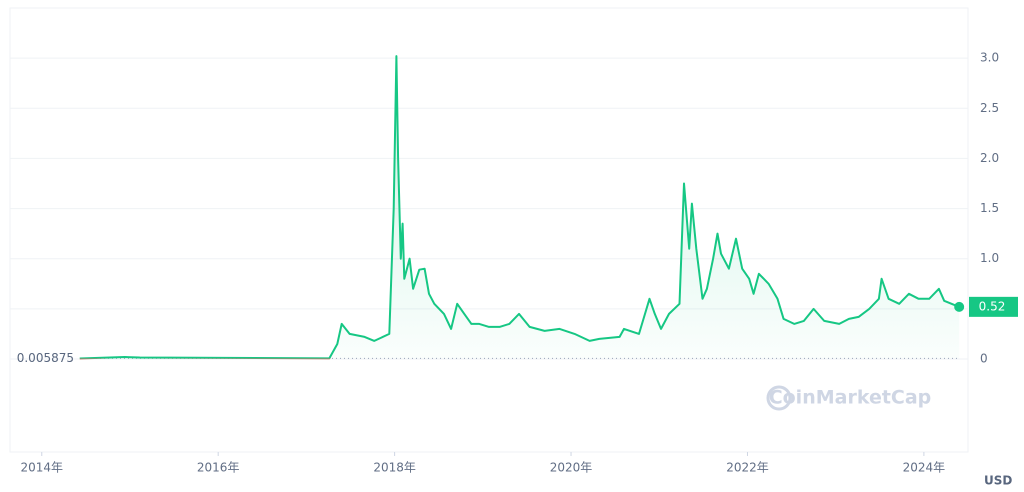 The height and width of the screenshot is (492, 1024). Describe the element at coordinates (989, 158) in the screenshot. I see `y-tick-label: 2.0` at that location.